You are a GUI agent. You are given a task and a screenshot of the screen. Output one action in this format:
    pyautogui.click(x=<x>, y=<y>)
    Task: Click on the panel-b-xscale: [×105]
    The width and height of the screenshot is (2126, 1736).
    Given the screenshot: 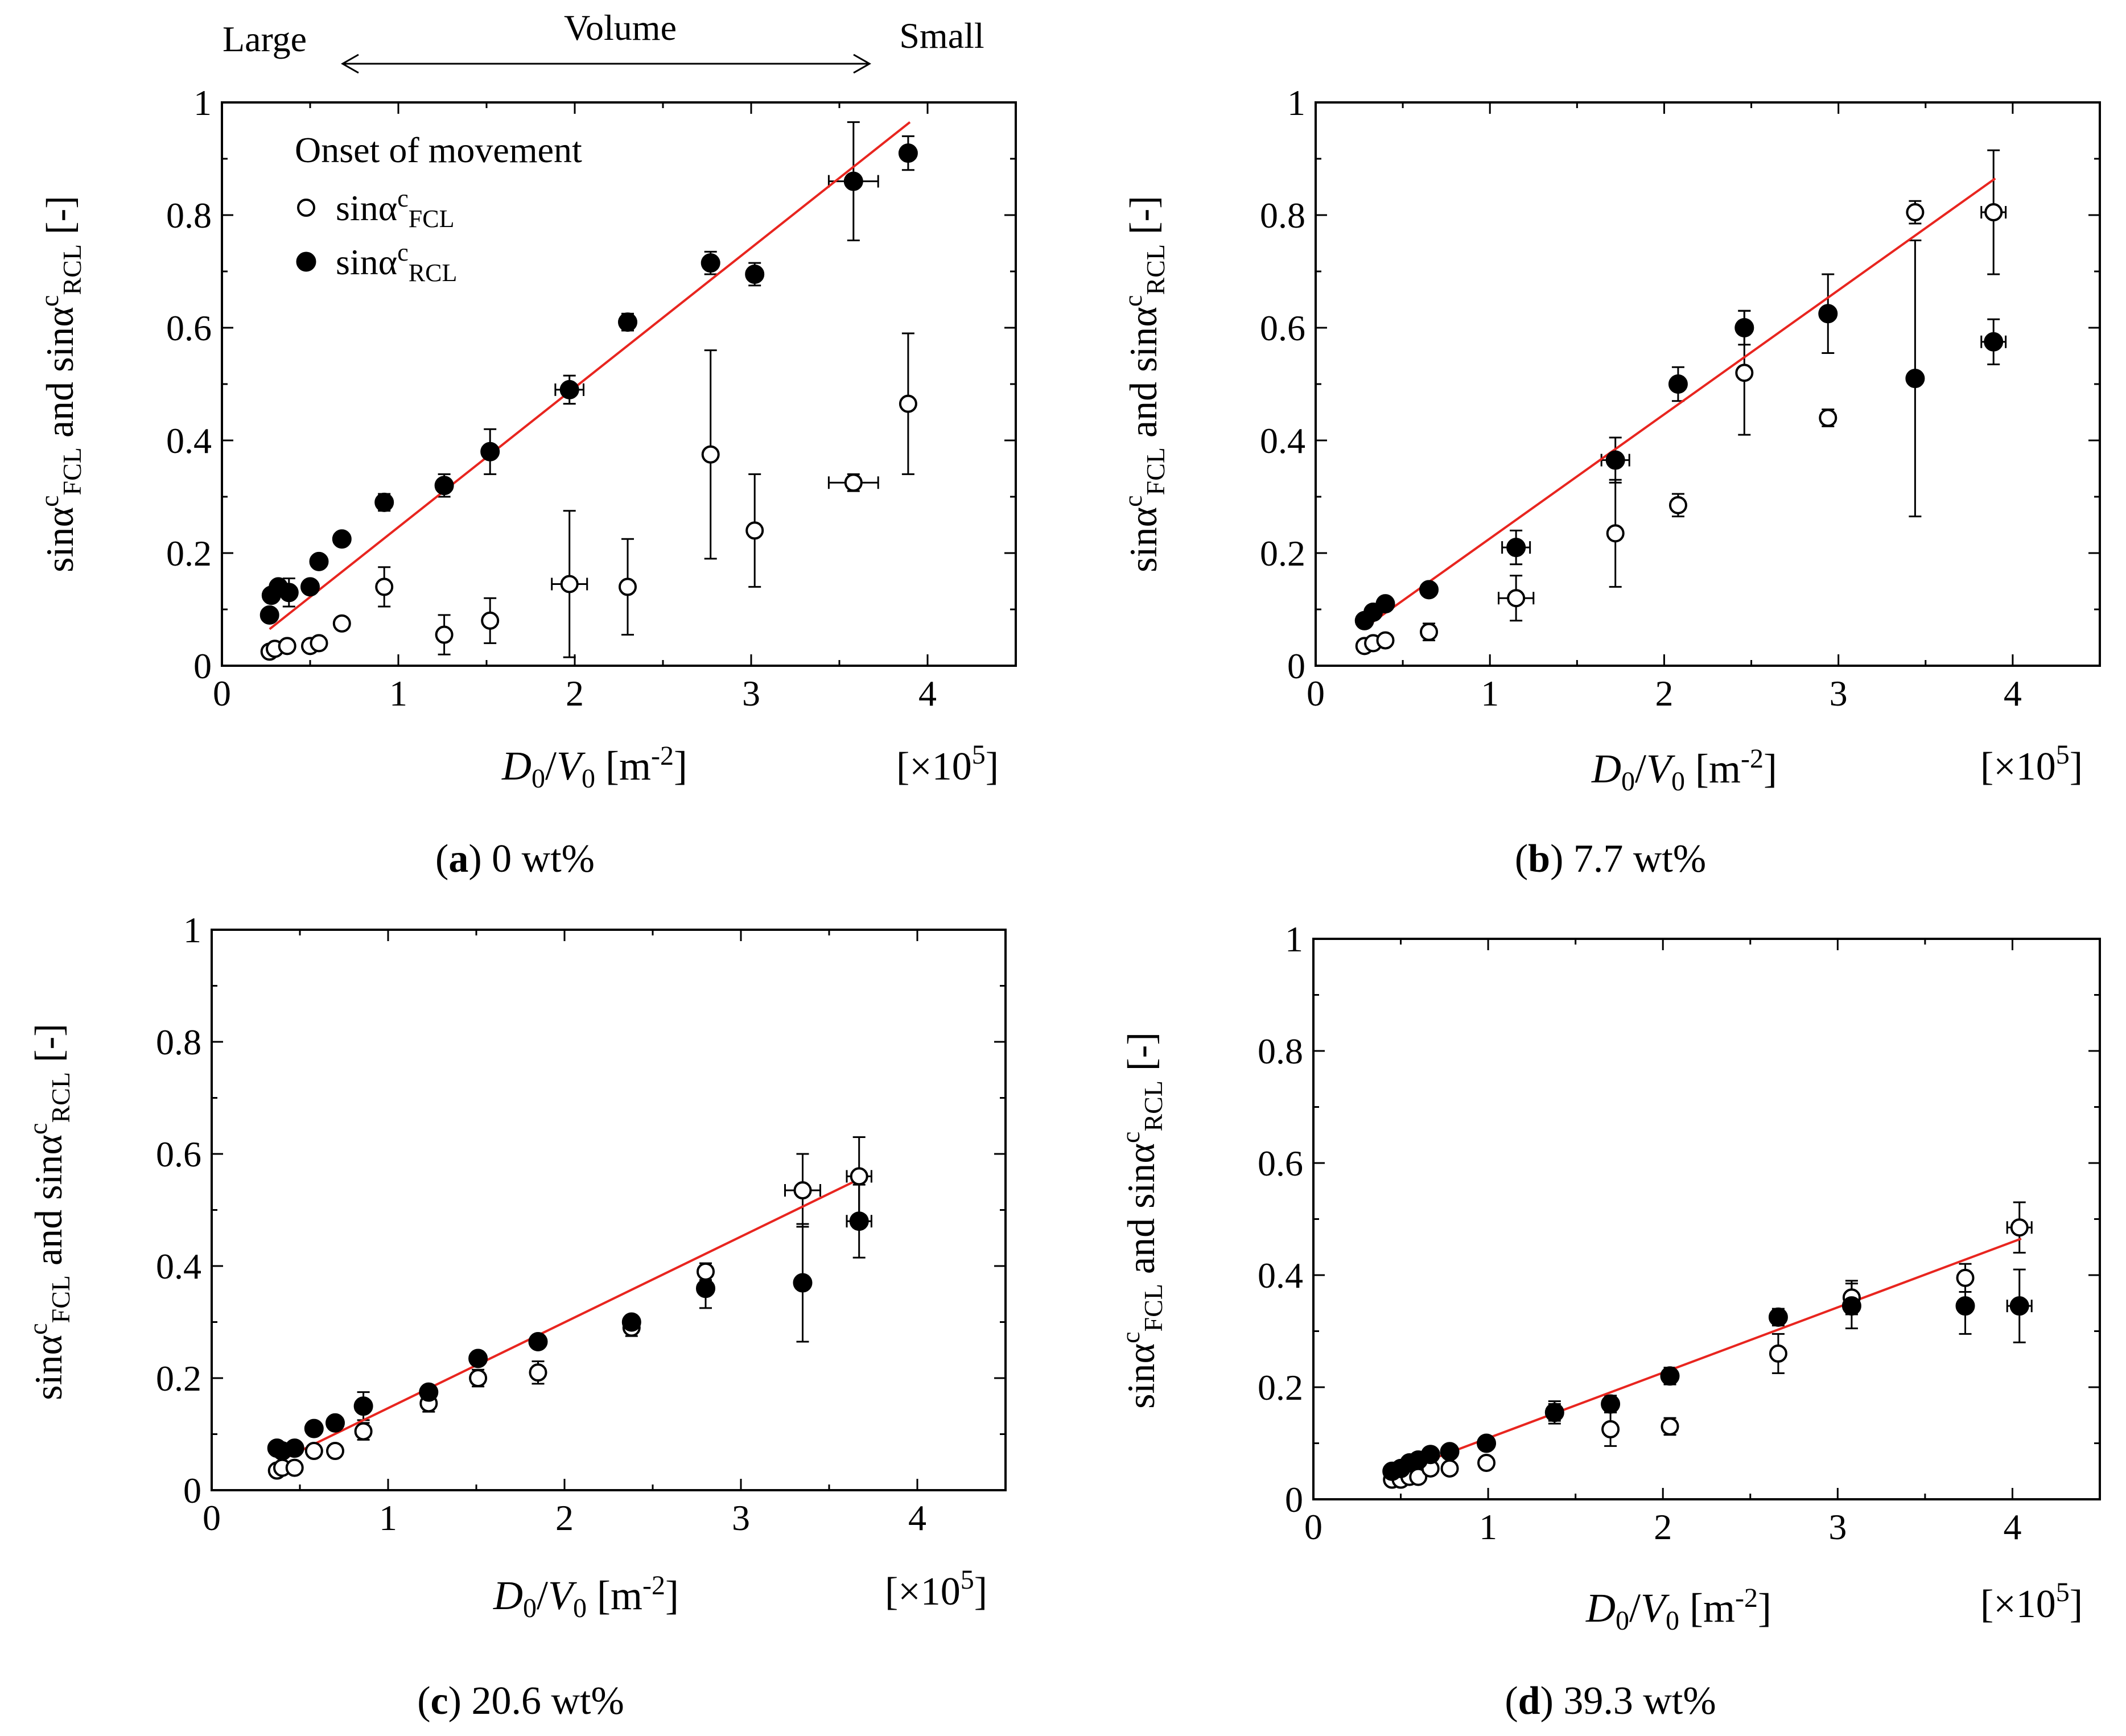 What is the action you would take?
    pyautogui.click(x=2031, y=764)
    